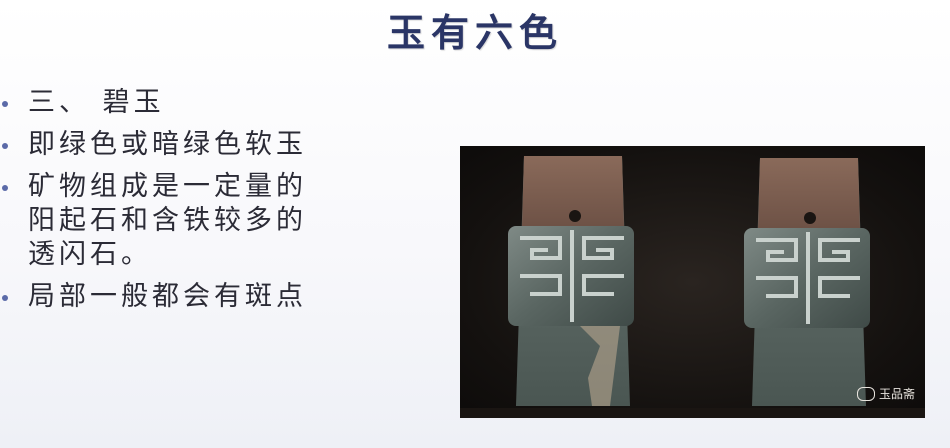  I want to click on bullet-text: 矿物组成是一定量的 阳起石和含铁较多的 透闪石。, so click(167, 220).